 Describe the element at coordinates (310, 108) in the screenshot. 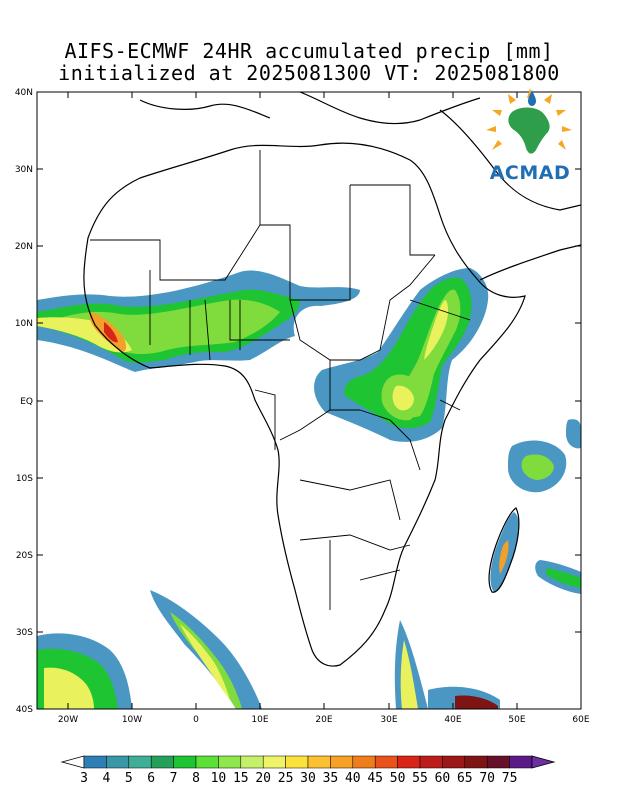

I see `coastline-europe` at that location.